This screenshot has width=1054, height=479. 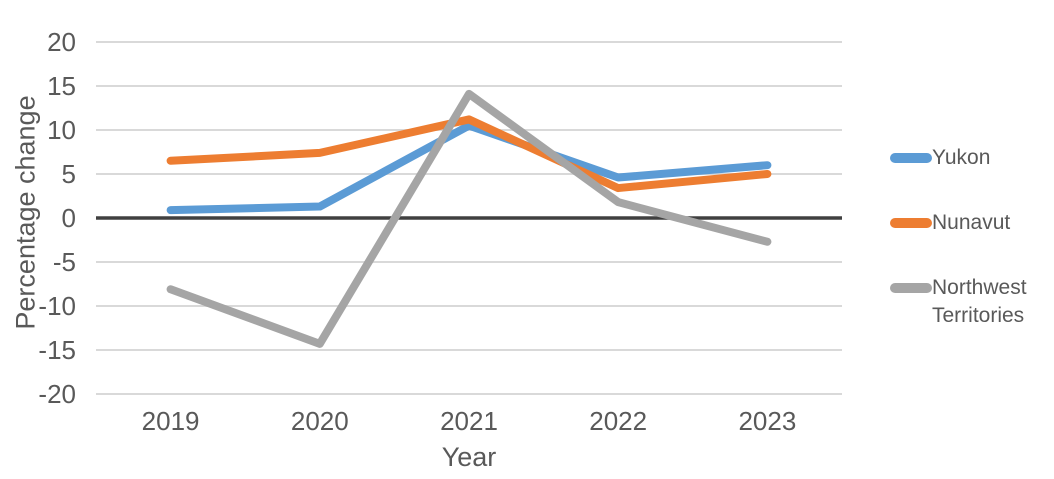 I want to click on x-tick-label: 2020, so click(x=319, y=421).